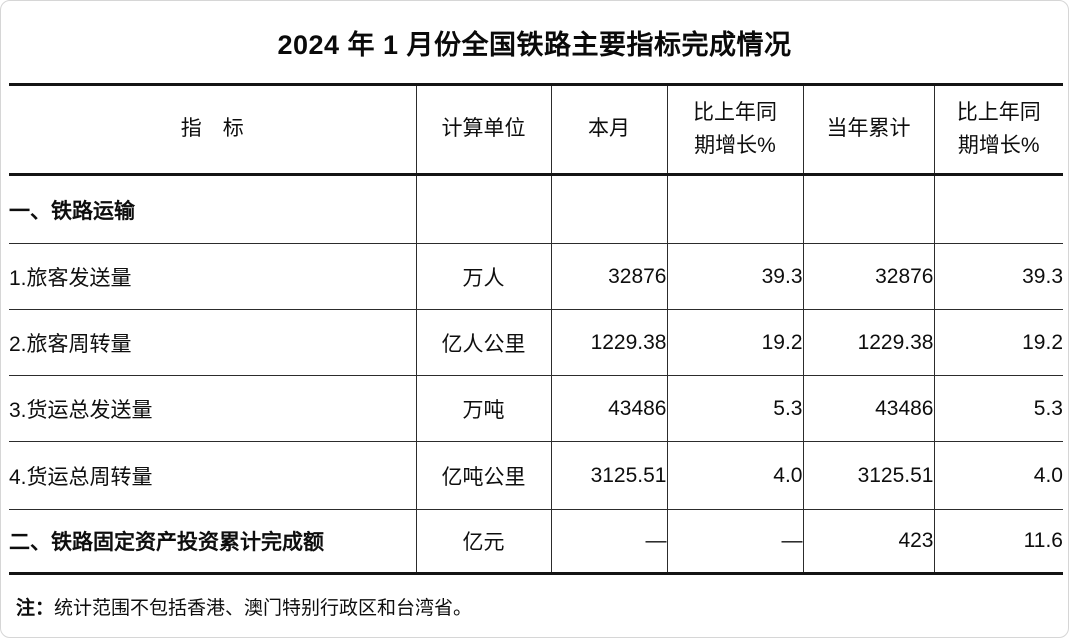 Image resolution: width=1069 pixels, height=638 pixels. I want to click on unit-cell: 亿元, so click(483, 541).